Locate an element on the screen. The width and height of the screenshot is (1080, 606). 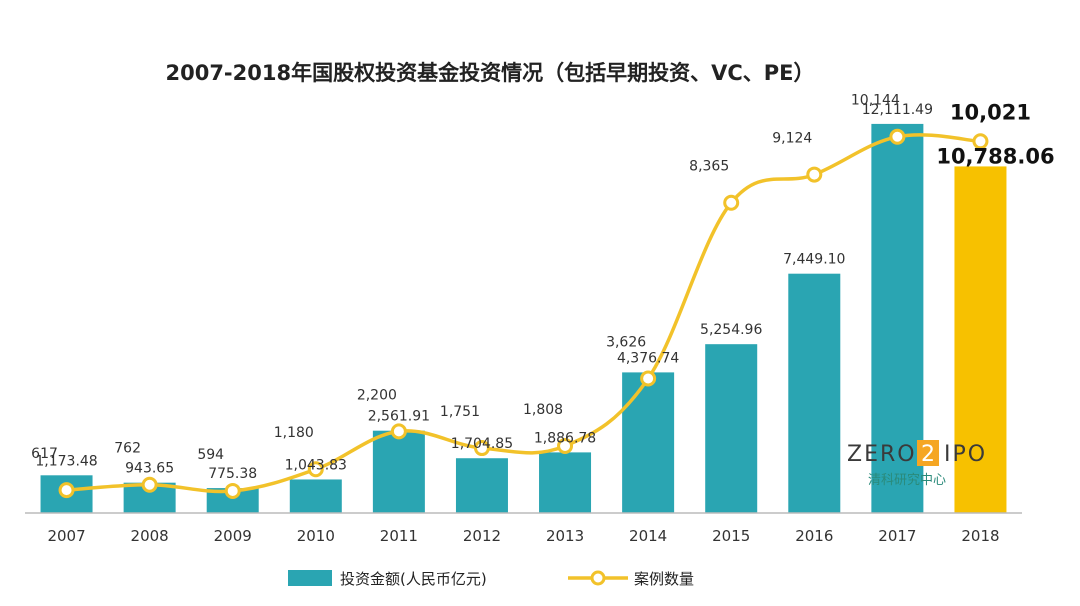
line-value-label-2009: 594 is located at coordinates (210, 455).